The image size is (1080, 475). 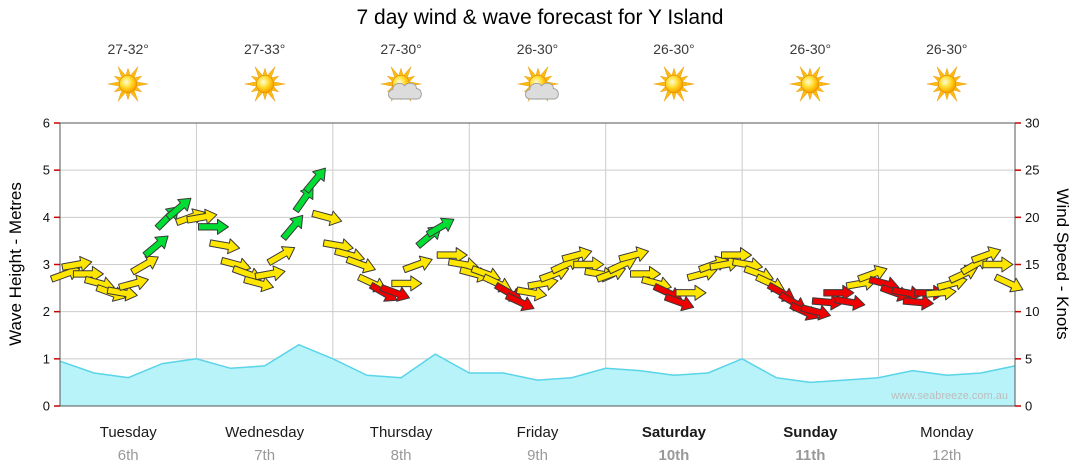 I want to click on day-header: 27-30°, so click(x=401, y=73).